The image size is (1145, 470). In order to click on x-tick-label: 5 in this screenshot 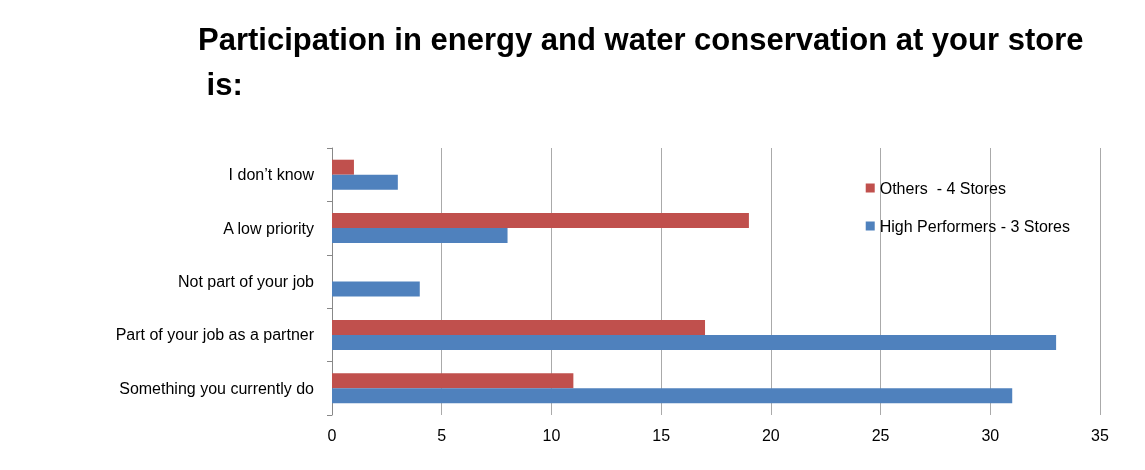, I will do `click(442, 435)`.